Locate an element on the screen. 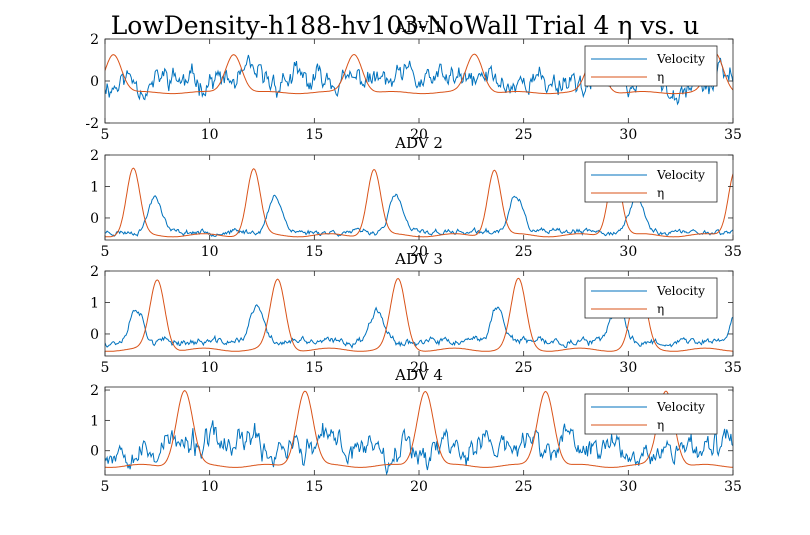  subplot-title: ADV 3 is located at coordinates (418, 259).